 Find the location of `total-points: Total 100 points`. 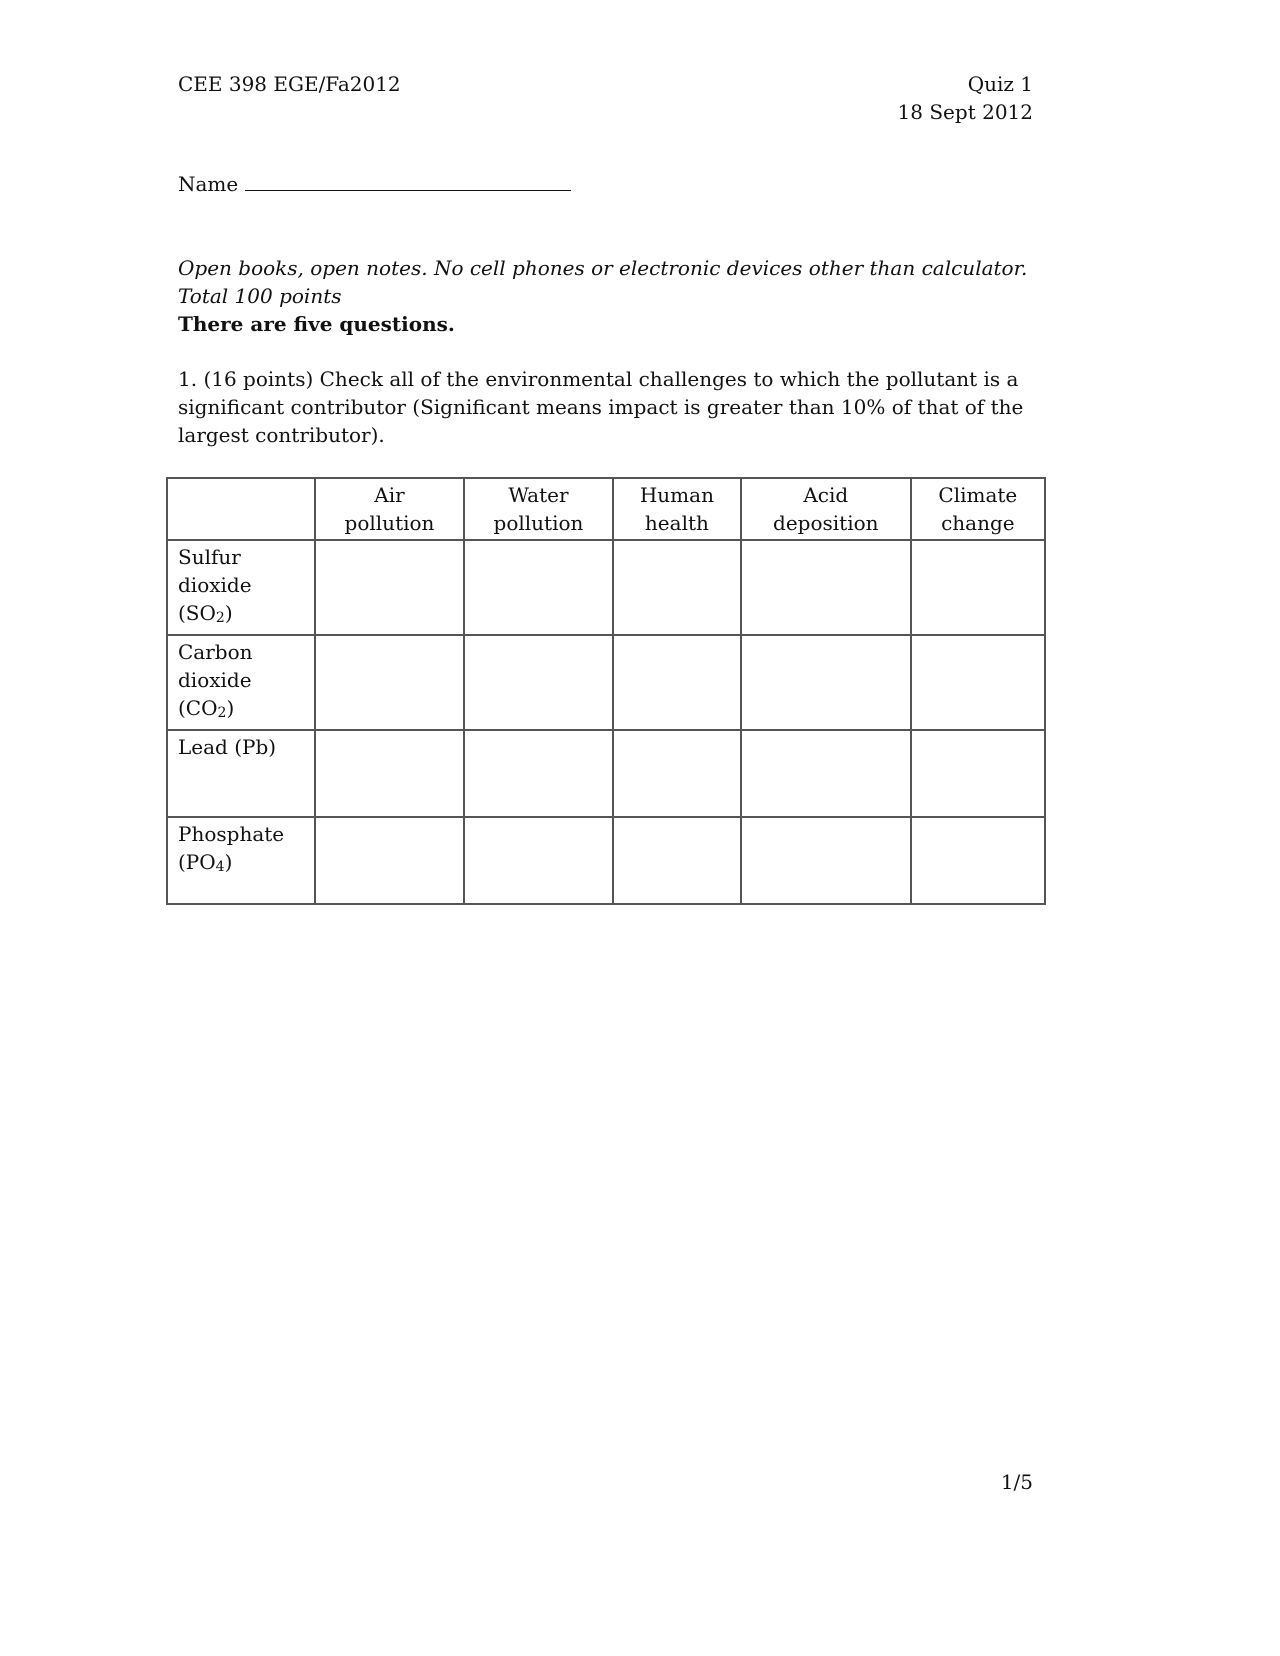

total-points: Total 100 points is located at coordinates (260, 296).